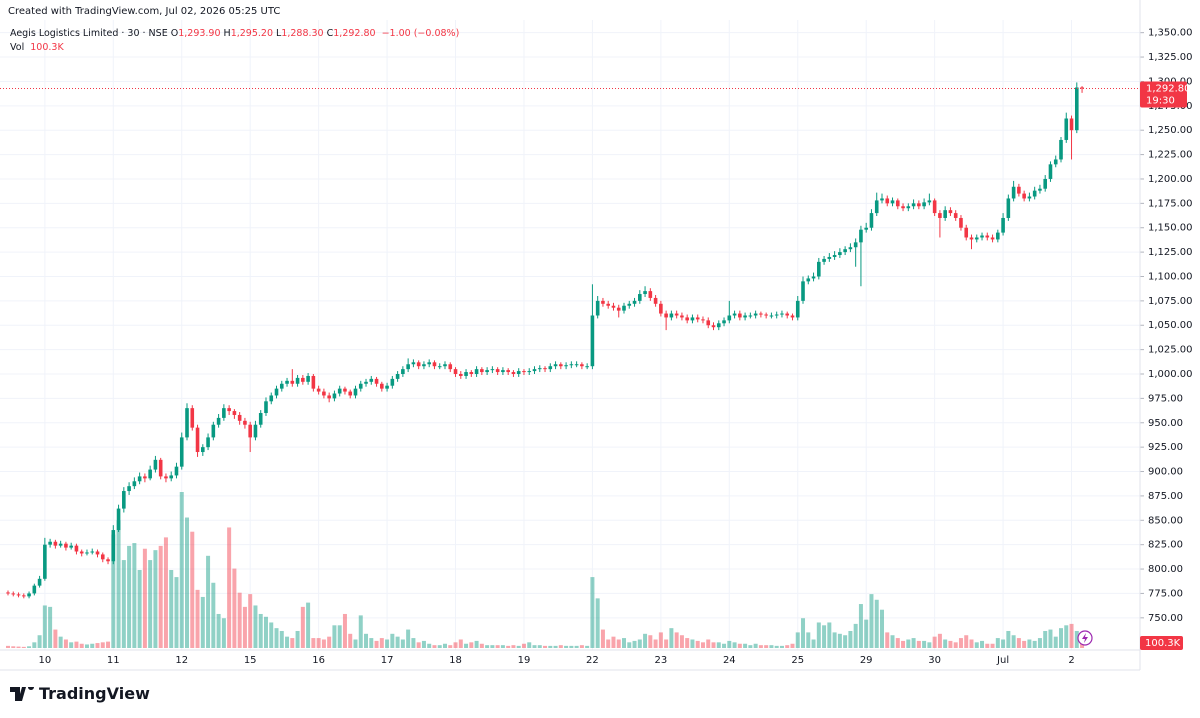  I want to click on x-tick-label: 15, so click(250, 660).